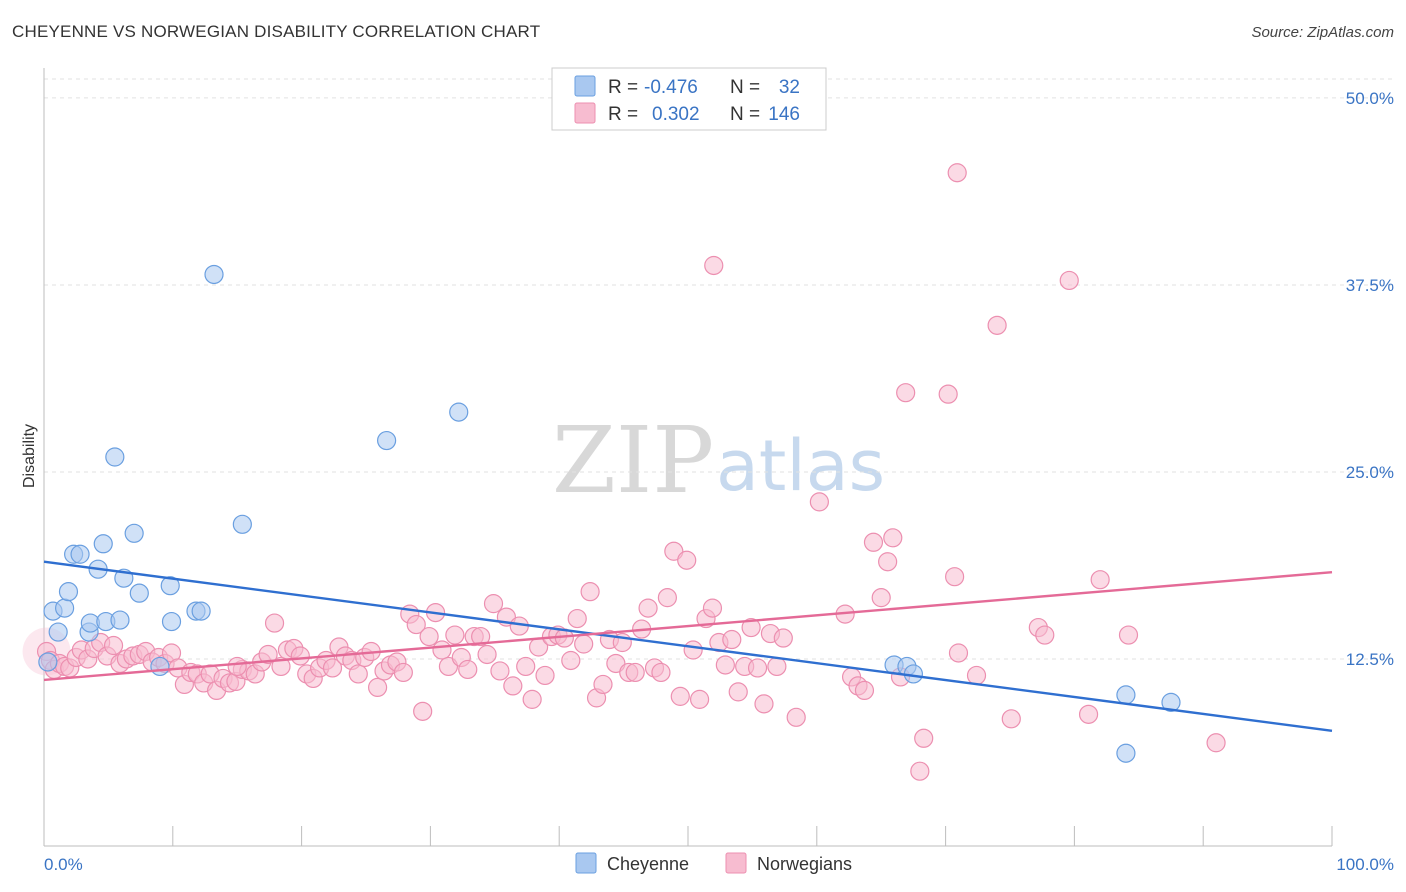 The image size is (1406, 892). Describe the element at coordinates (789, 87) in the screenshot. I see `legend-n-value-1: 32` at that location.